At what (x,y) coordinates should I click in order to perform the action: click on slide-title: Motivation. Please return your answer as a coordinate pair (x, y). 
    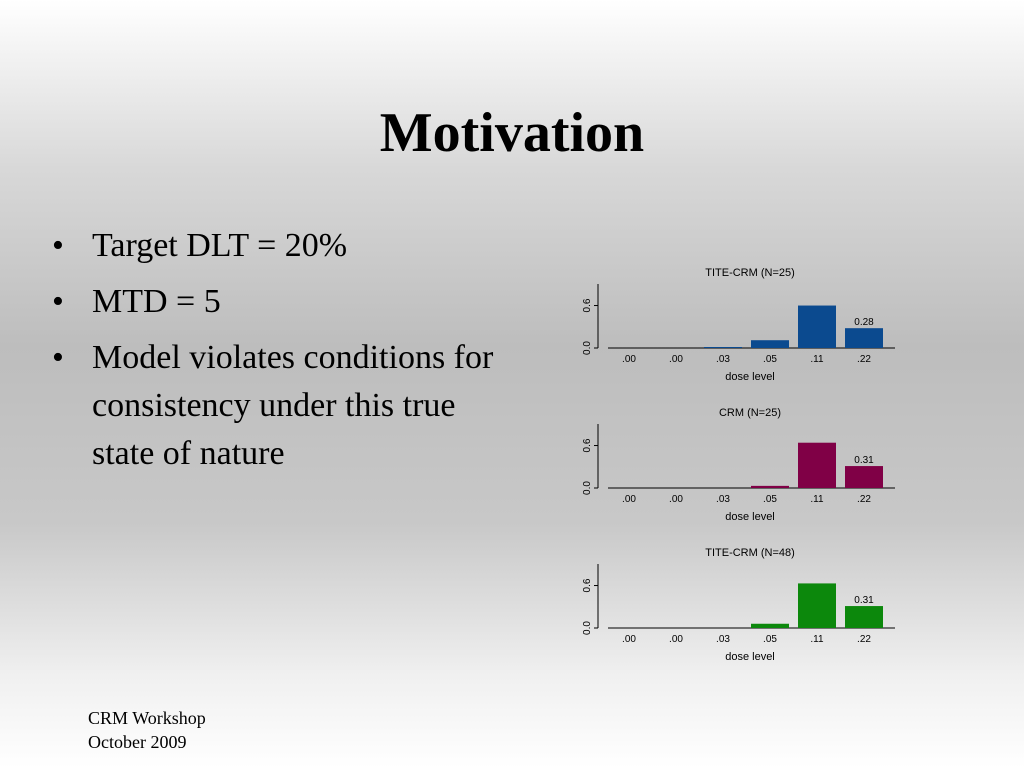
    Looking at the image, I should click on (512, 133).